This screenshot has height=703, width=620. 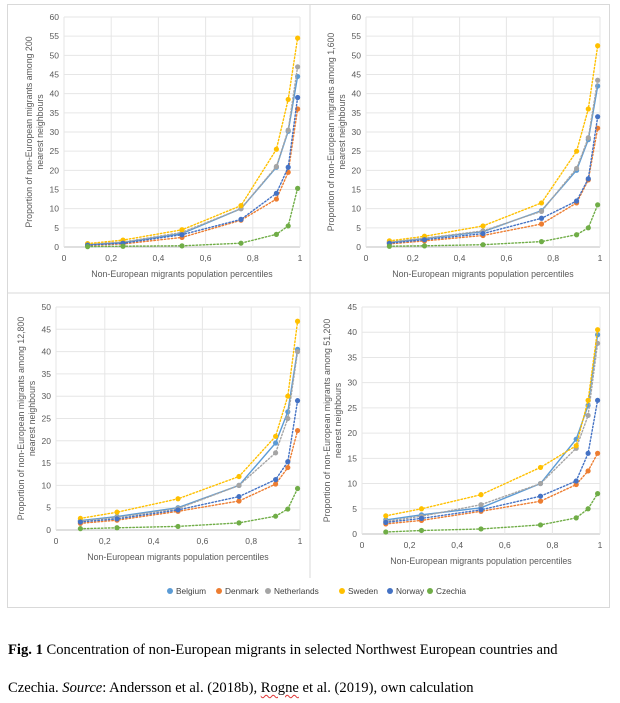 I want to click on legend-marker-czechia, so click(x=430, y=591).